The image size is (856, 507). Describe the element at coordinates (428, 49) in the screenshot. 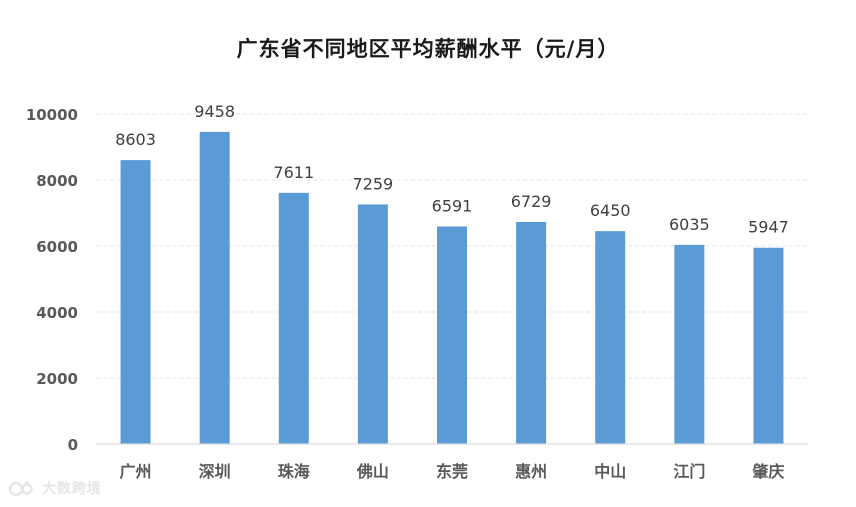

I see `chart-title: 广东省不同地区平均薪酬水平（元/月）` at that location.